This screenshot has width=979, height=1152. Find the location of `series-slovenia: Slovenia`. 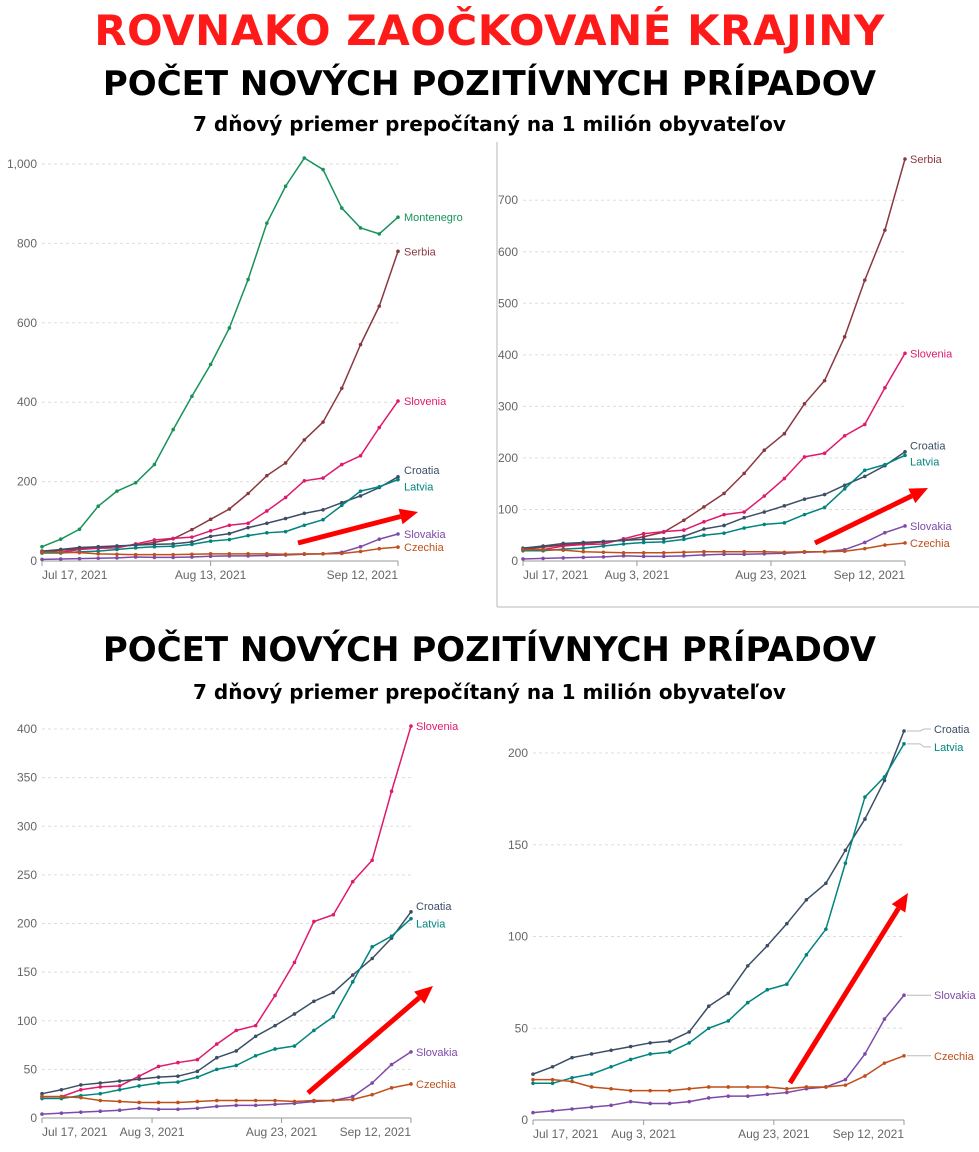

series-slovenia: Slovenia is located at coordinates (249, 910).